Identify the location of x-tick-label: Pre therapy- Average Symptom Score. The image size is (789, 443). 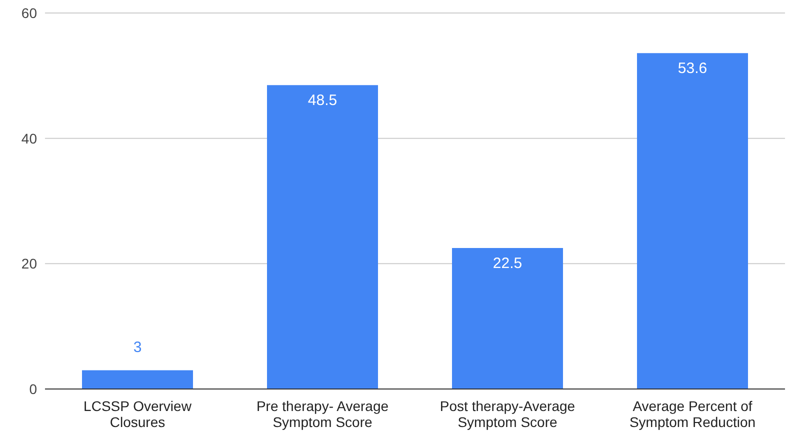
(322, 414).